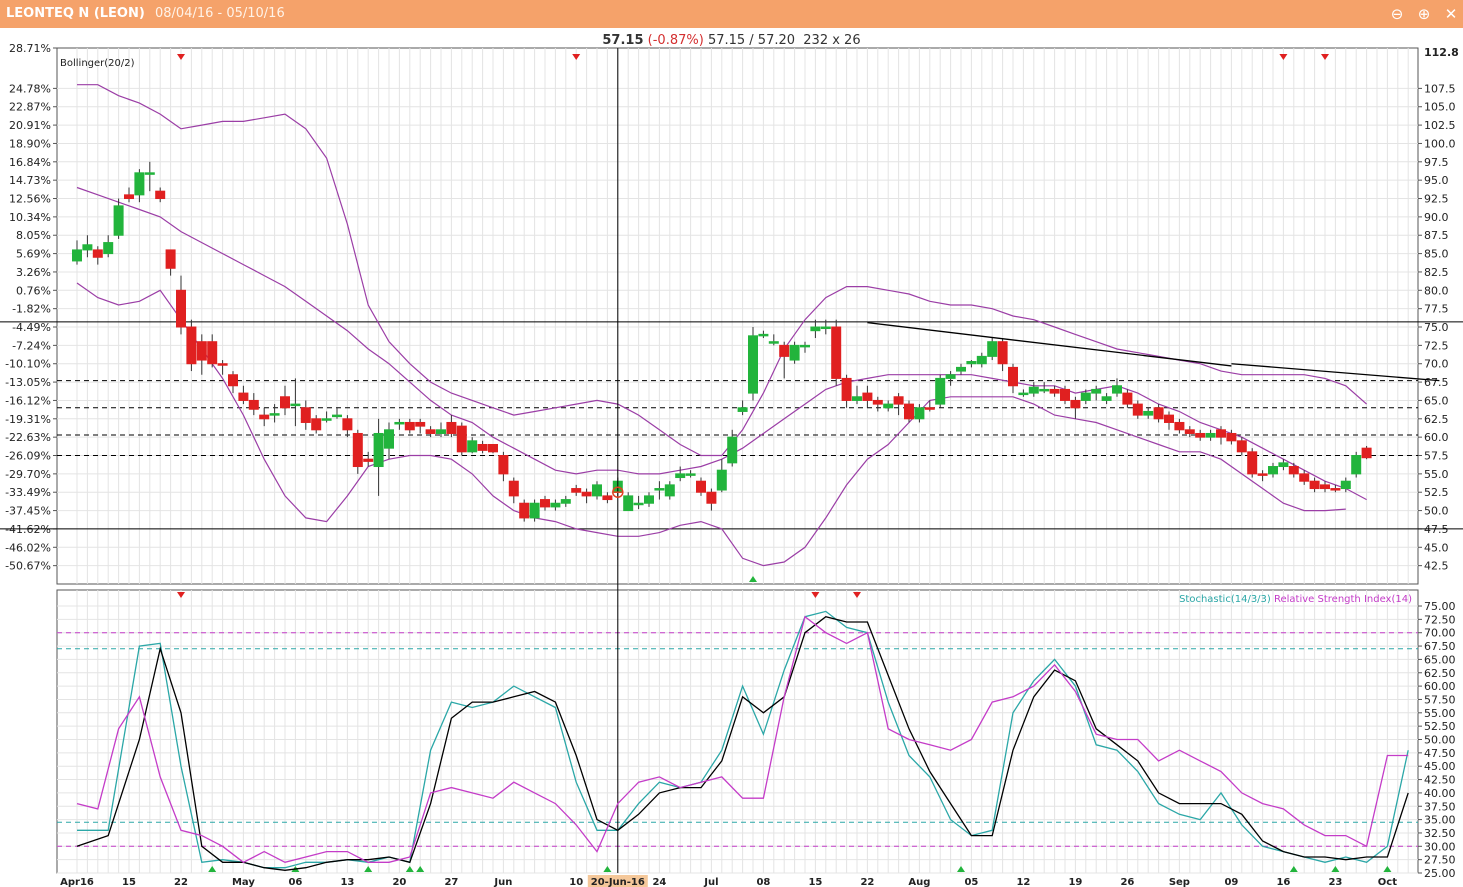 This screenshot has height=887, width=1463. Describe the element at coordinates (30, 48) in the screenshot. I see `percent-tick-label: 28.71%` at that location.